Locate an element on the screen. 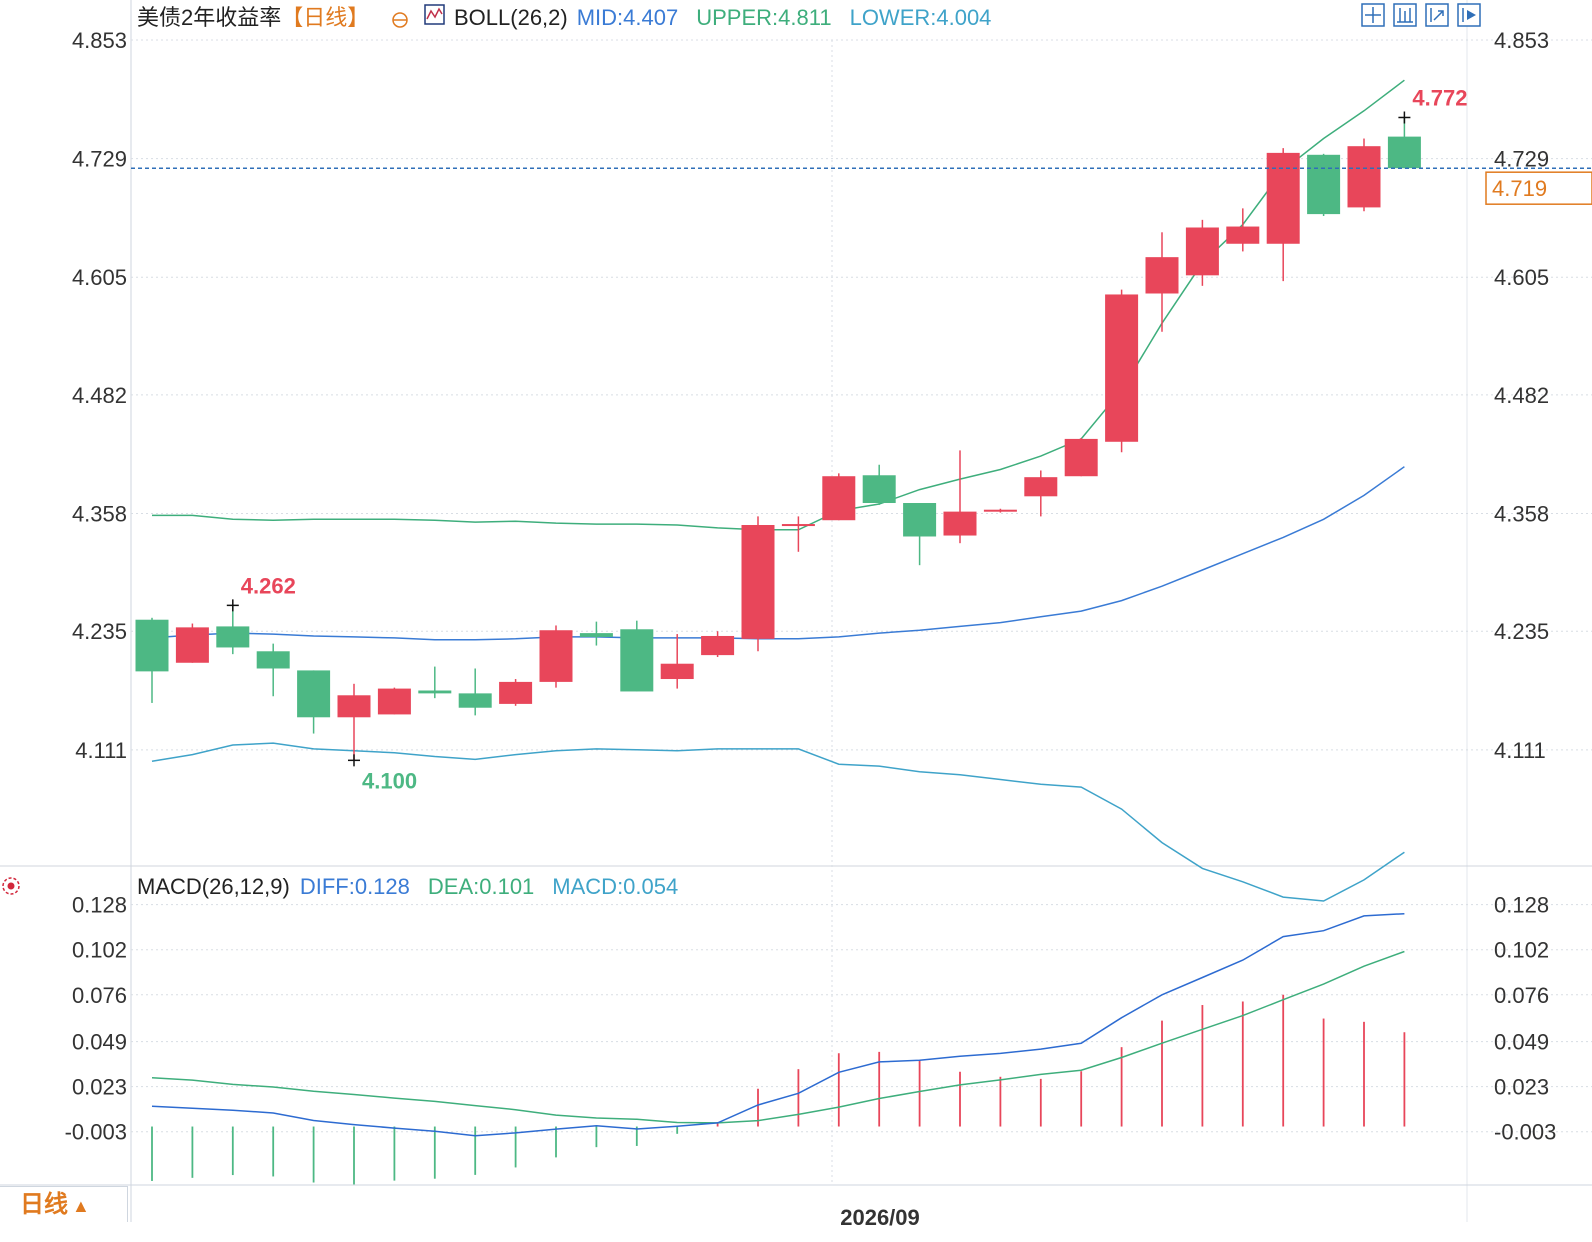 This screenshot has width=1592, height=1242. boll-upper-label: UPPER:4.811 is located at coordinates (763, 17).